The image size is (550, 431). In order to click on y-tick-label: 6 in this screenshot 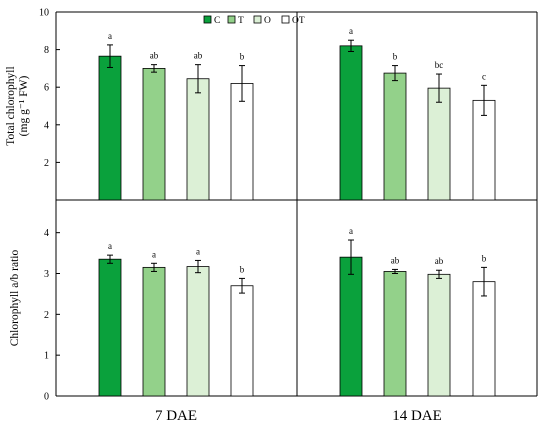, I will do `click(46, 88)`.